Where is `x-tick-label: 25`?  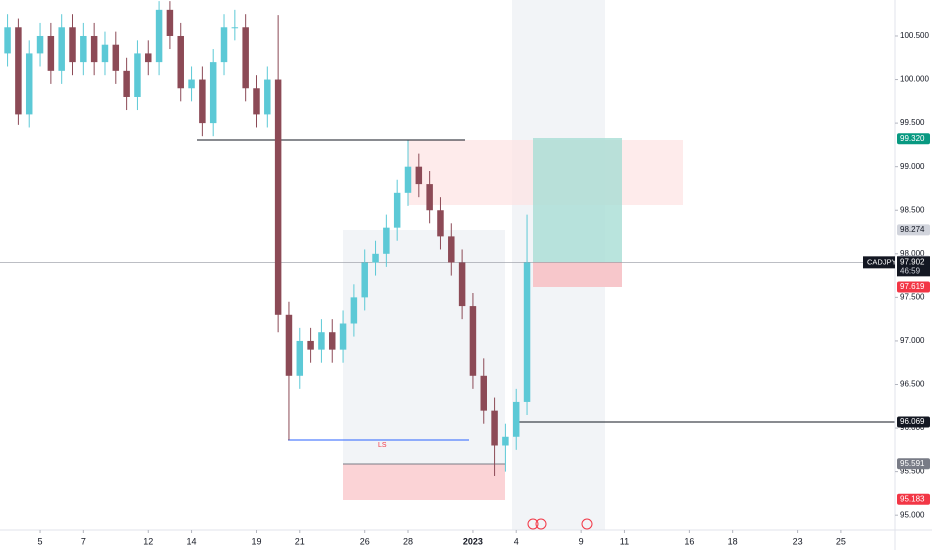
x-tick-label: 25 is located at coordinates (841, 541).